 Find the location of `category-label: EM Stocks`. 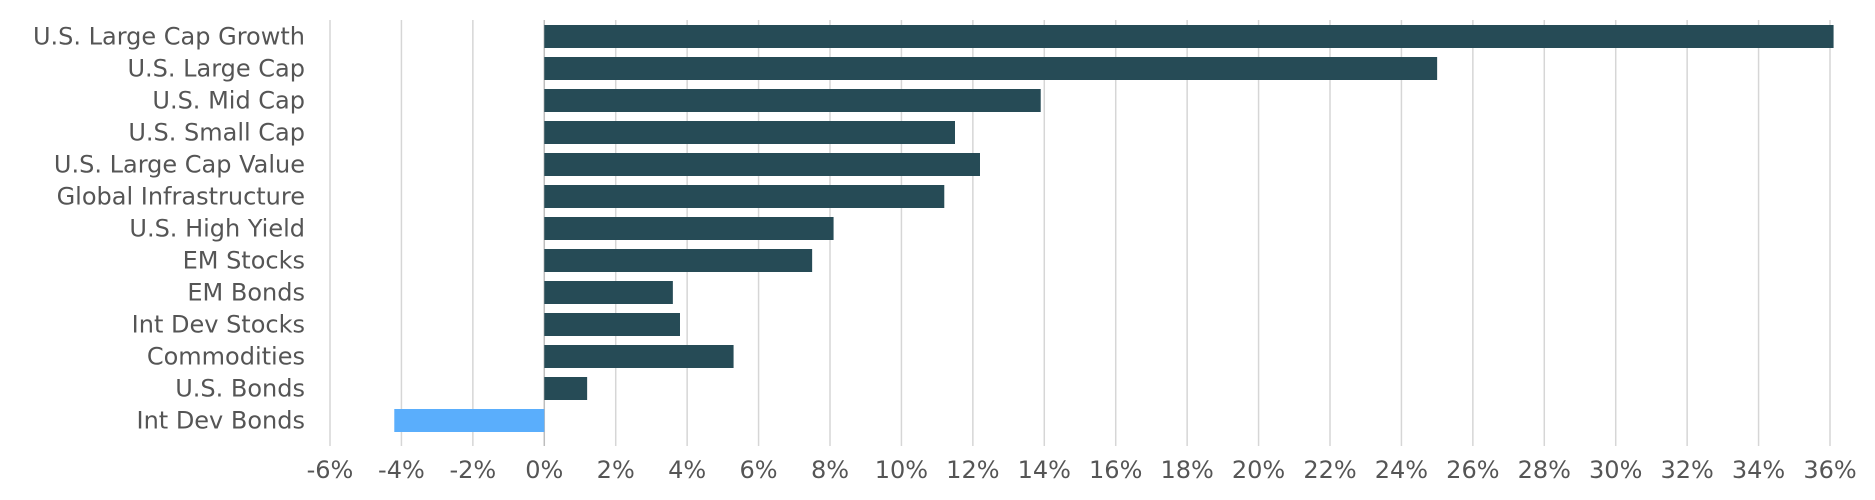

category-label: EM Stocks is located at coordinates (244, 261).